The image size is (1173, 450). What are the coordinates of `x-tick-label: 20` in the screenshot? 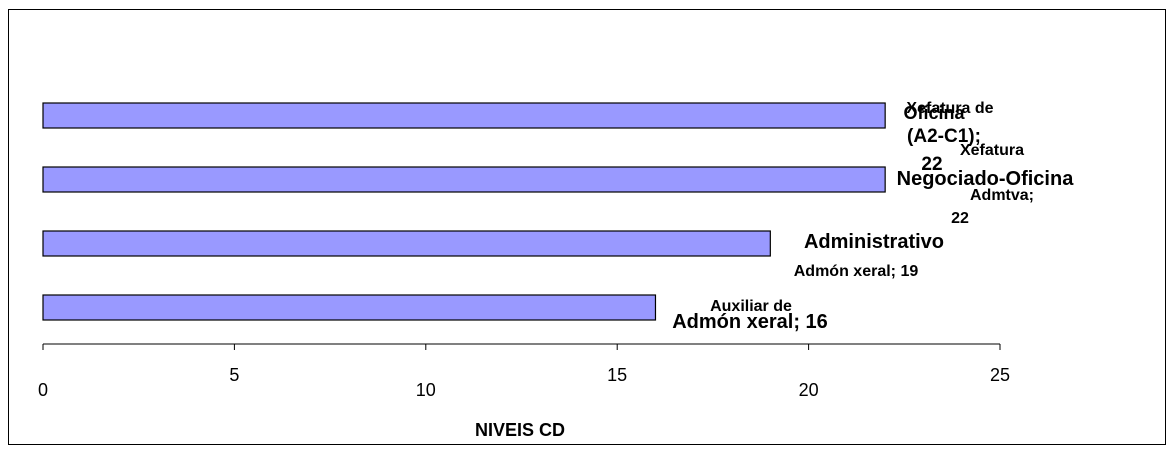 It's located at (809, 390).